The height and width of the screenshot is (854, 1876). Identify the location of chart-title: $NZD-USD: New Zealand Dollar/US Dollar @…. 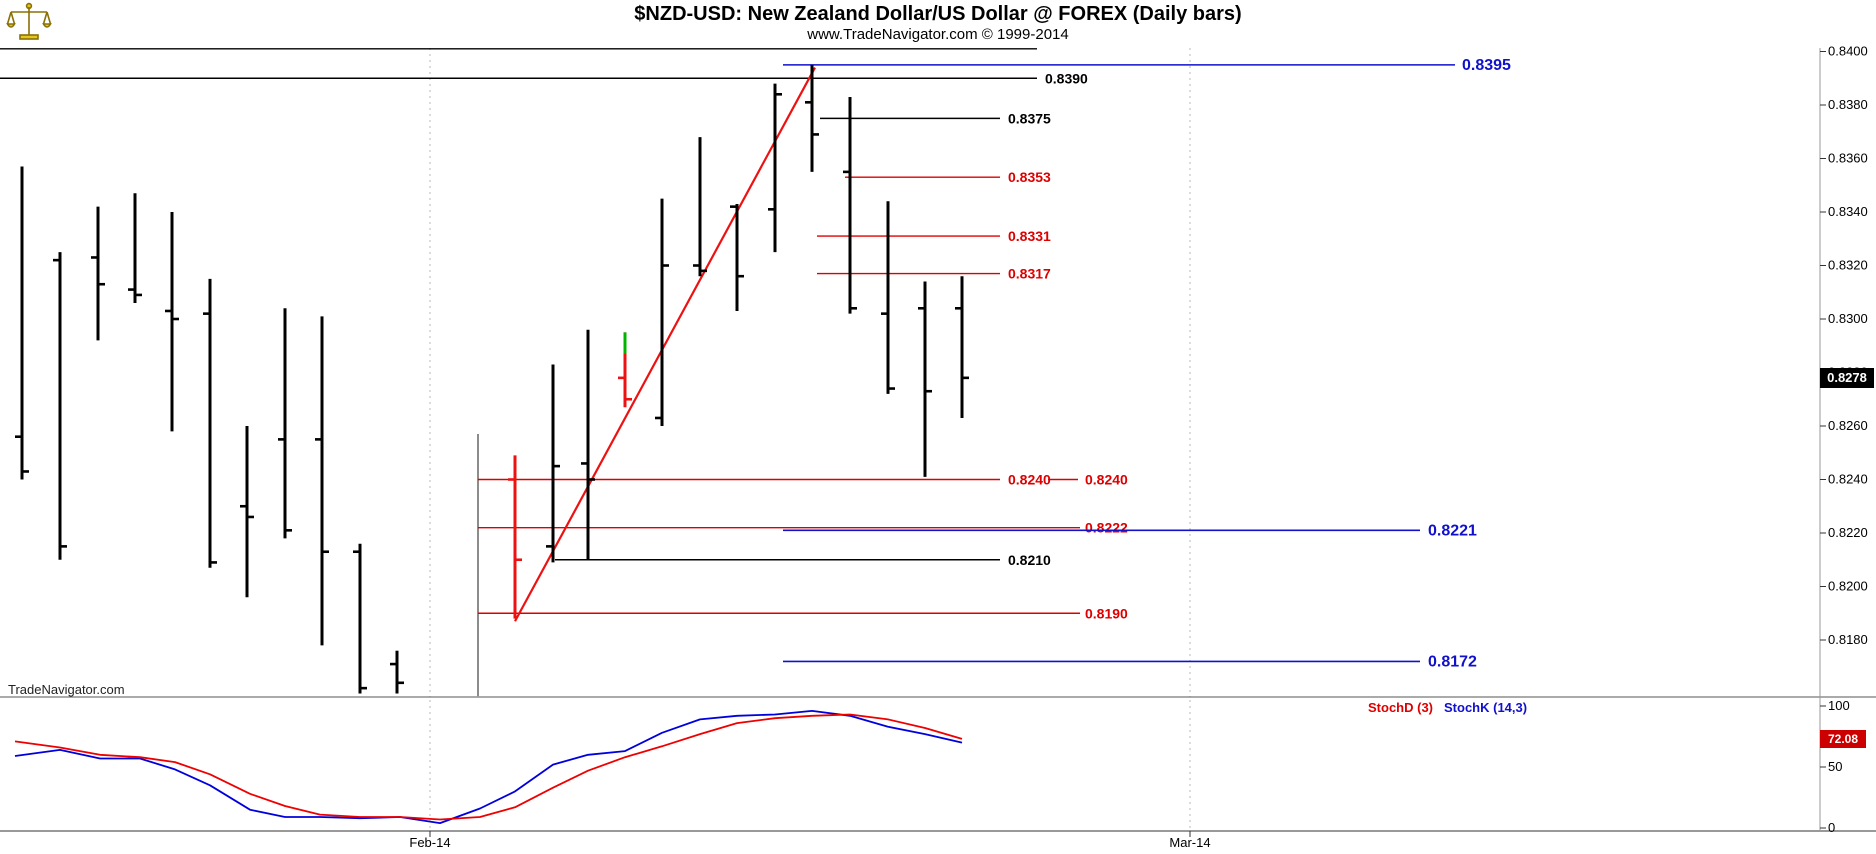
(938, 14).